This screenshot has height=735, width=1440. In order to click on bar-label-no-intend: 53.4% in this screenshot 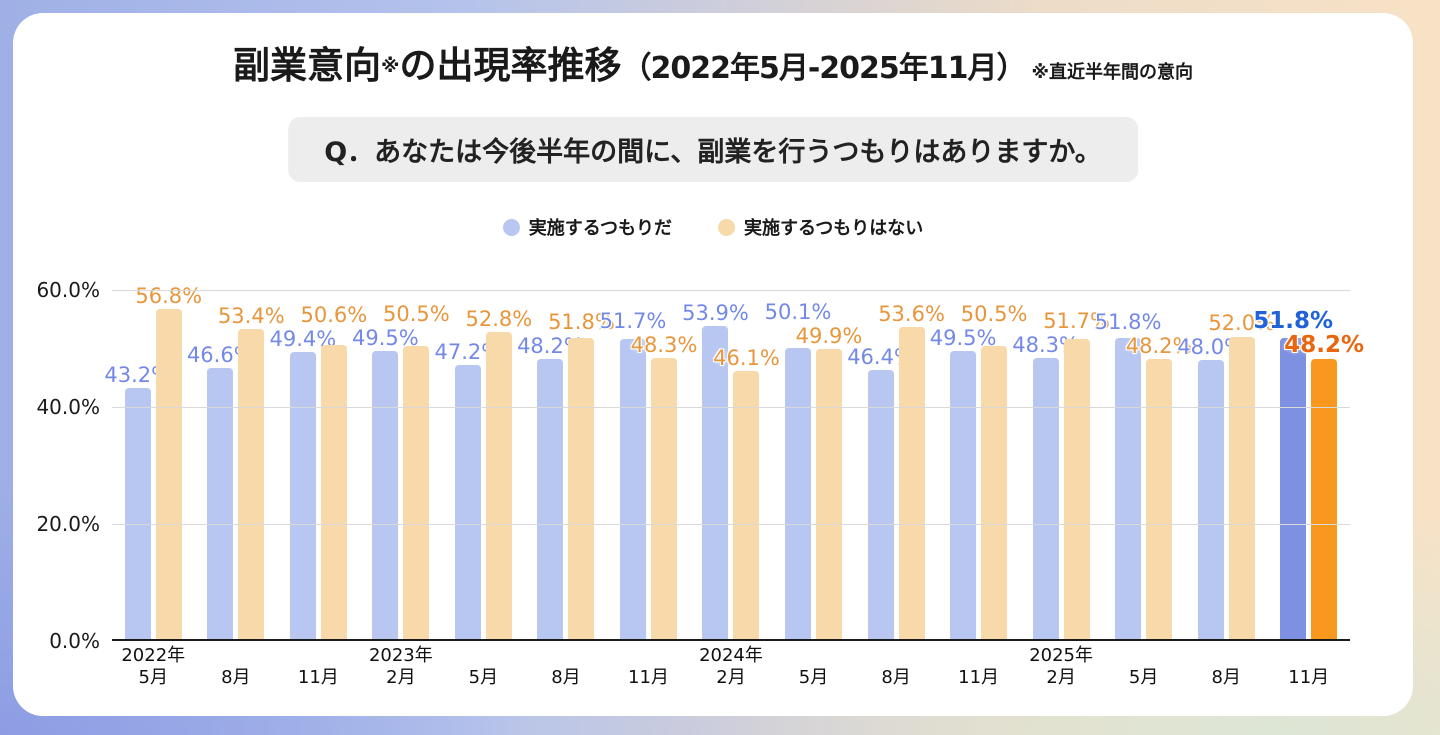, I will do `click(251, 315)`.